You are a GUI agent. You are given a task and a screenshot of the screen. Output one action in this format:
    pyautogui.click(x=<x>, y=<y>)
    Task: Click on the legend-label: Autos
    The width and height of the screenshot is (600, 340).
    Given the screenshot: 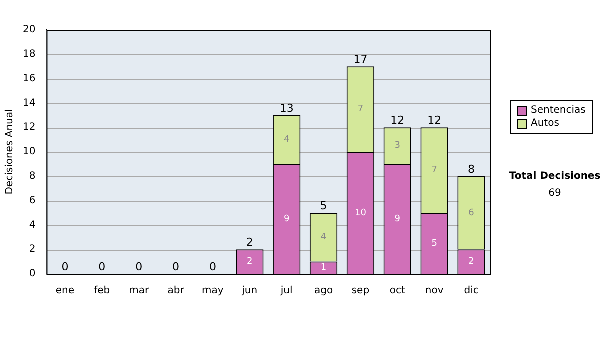 What is the action you would take?
    pyautogui.click(x=545, y=123)
    